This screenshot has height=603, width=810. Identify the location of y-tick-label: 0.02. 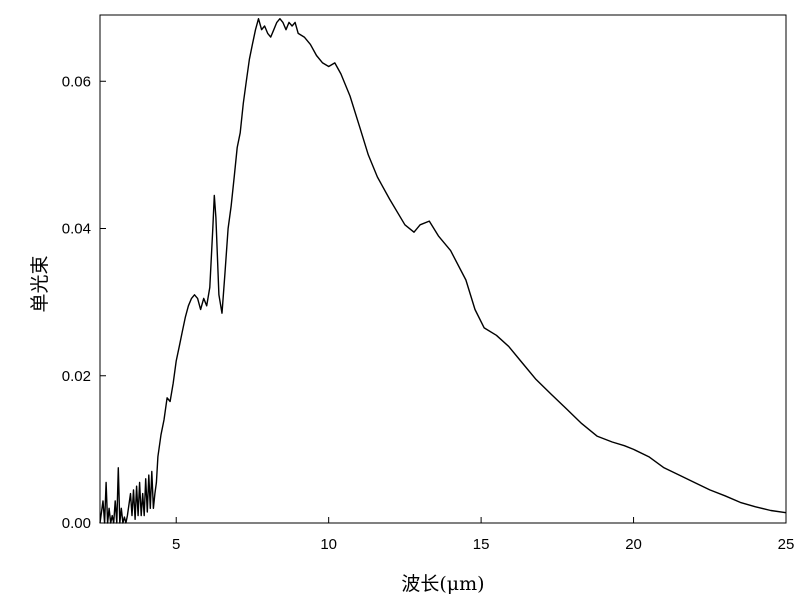
(76, 376).